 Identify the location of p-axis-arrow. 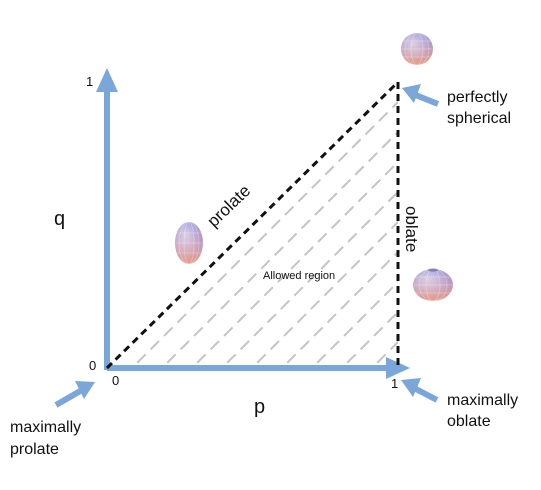
(258, 368).